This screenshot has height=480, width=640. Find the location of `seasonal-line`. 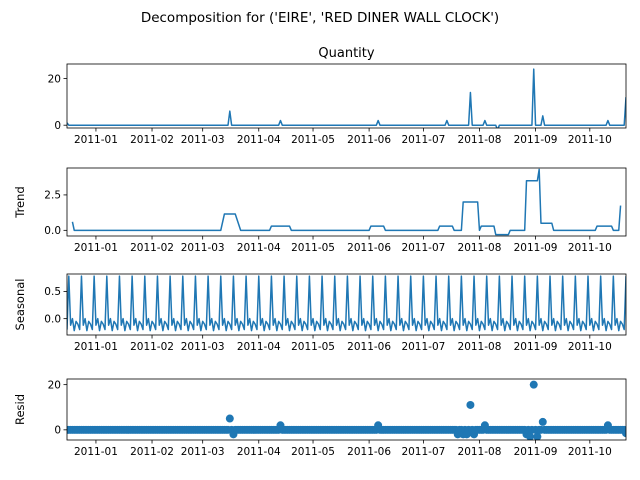

seasonal-line is located at coordinates (346, 303).